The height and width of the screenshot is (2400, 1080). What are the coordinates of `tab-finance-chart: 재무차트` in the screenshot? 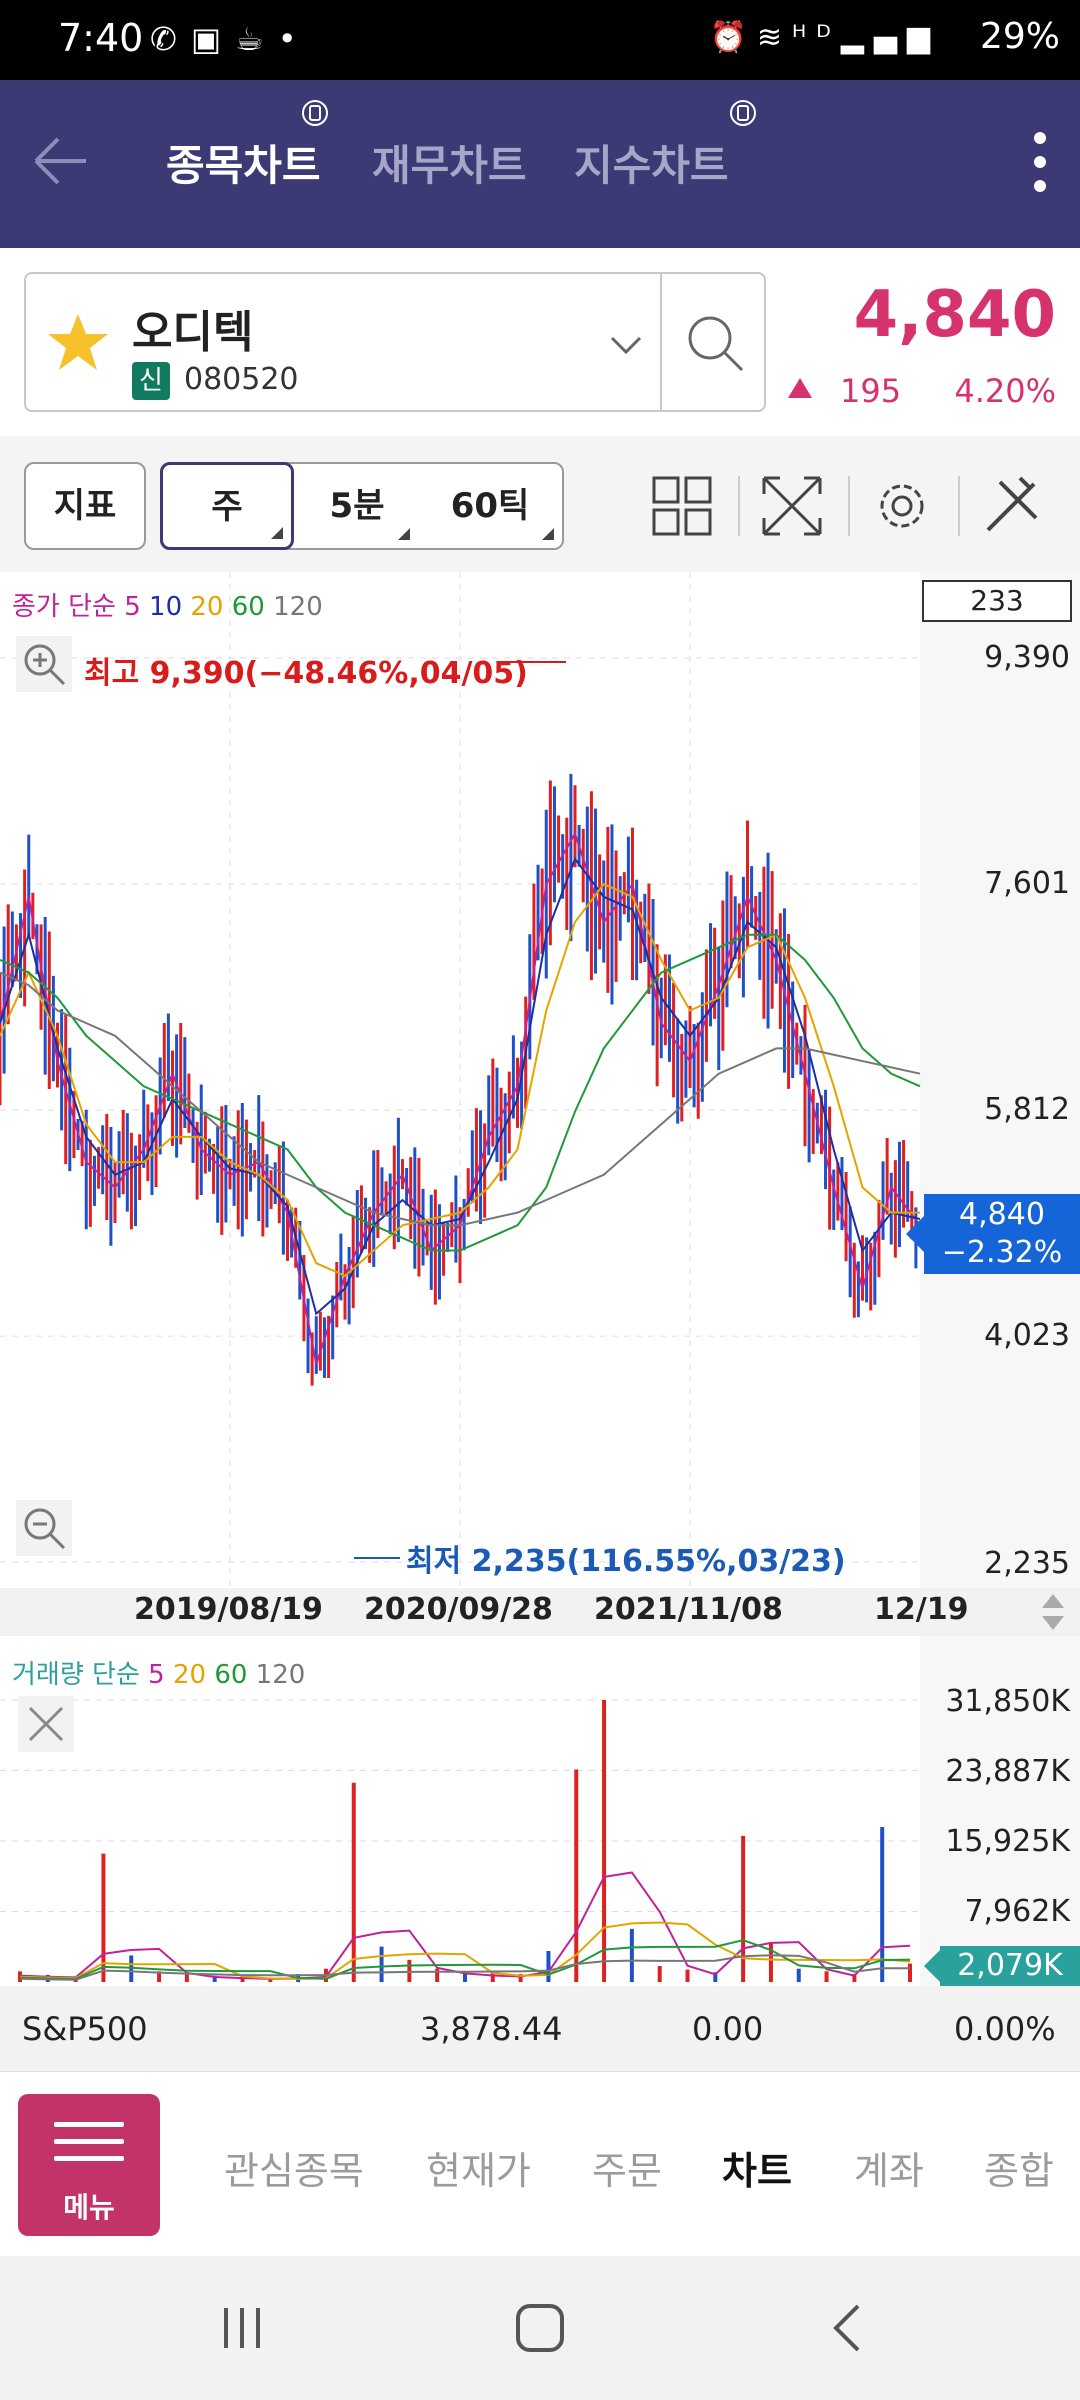 It's located at (449, 165).